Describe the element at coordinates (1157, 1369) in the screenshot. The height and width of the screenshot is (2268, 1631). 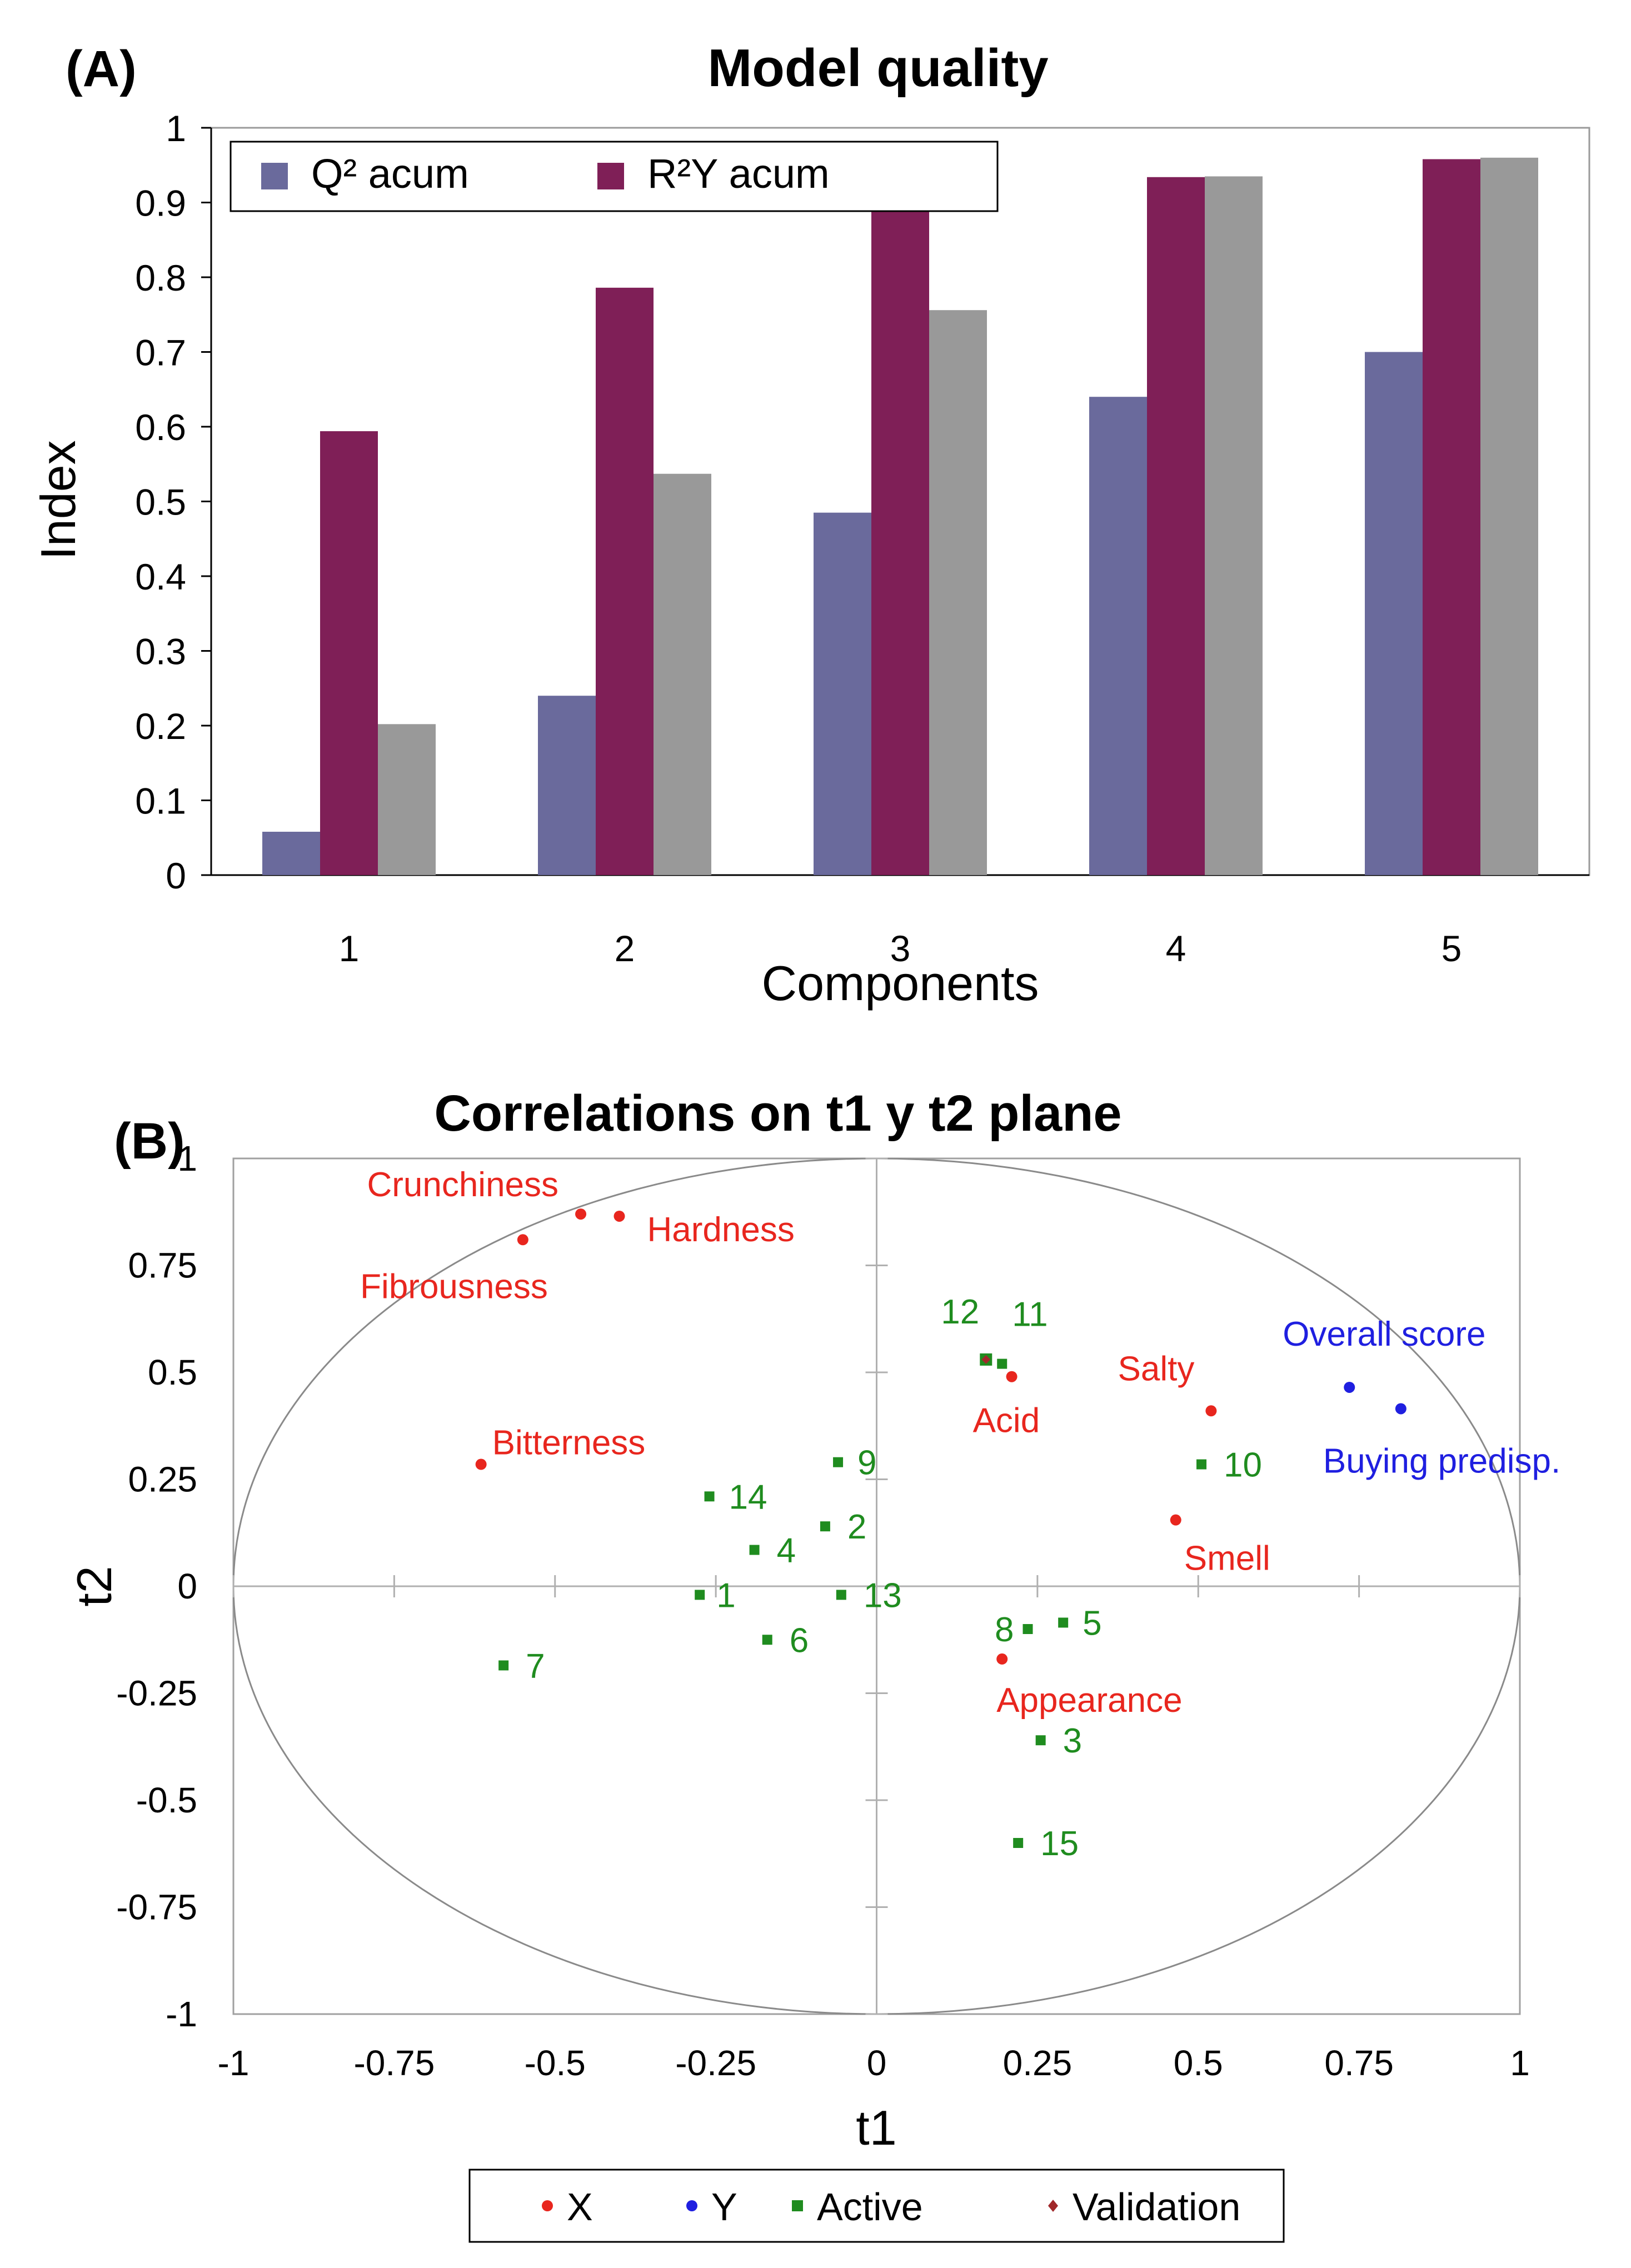
I see `point-label: Salty` at that location.